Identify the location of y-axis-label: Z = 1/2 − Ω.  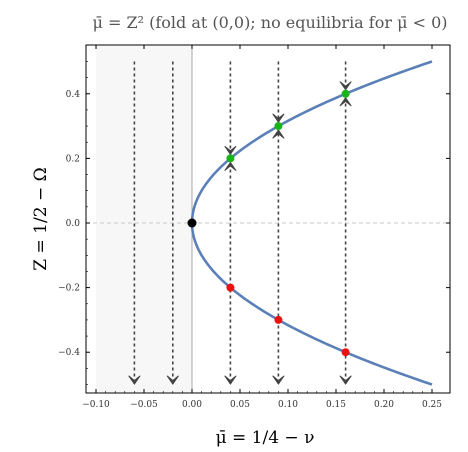
(41, 218).